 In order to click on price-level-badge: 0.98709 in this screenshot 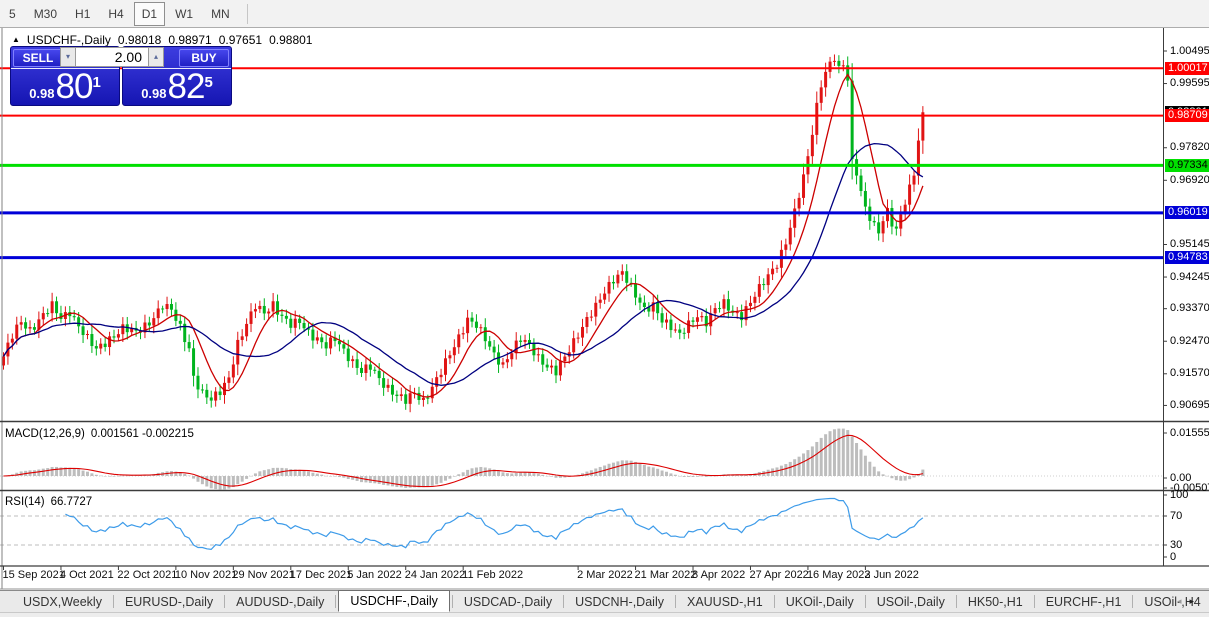, I will do `click(1187, 116)`.